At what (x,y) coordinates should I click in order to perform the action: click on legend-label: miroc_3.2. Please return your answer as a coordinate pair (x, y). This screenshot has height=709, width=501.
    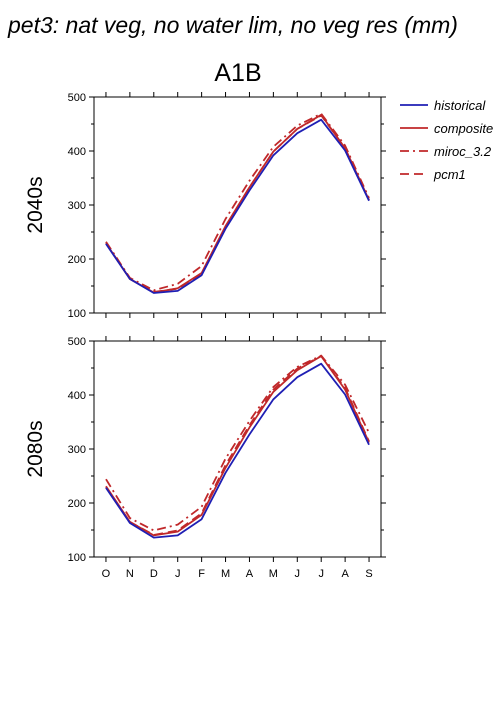
    Looking at the image, I should click on (463, 151).